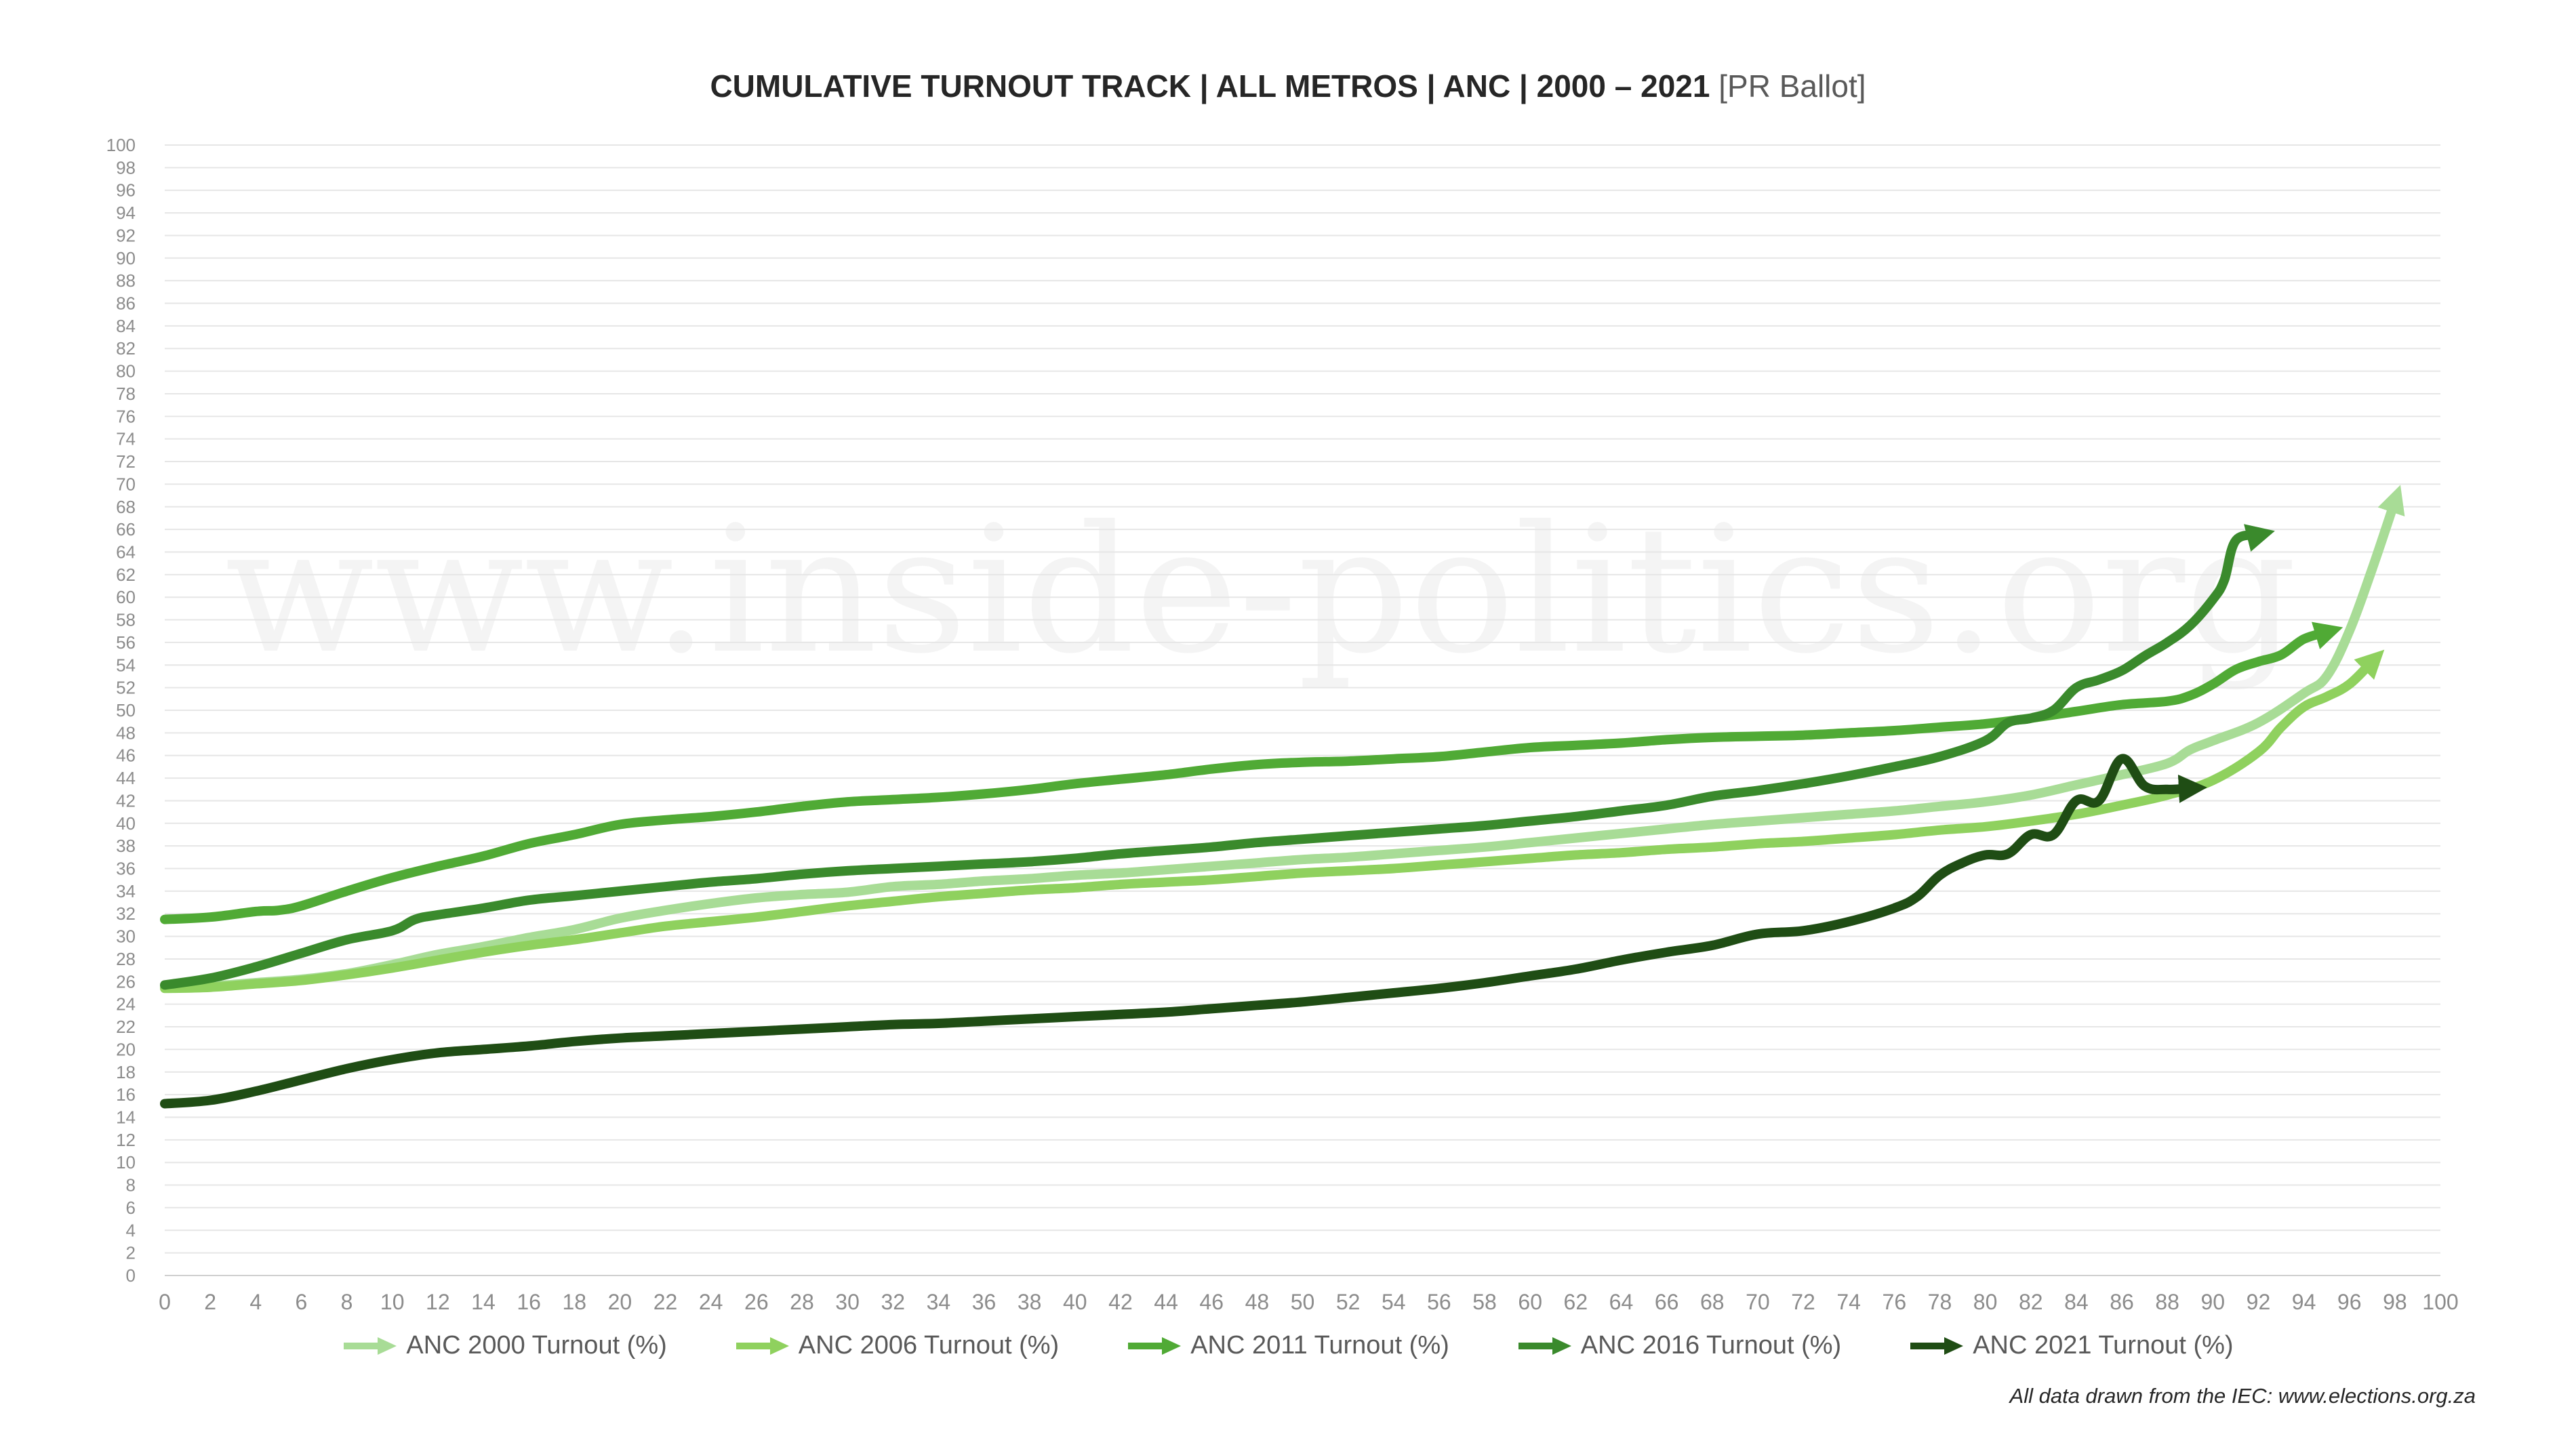  Describe the element at coordinates (126, 235) in the screenshot. I see `y-tick-label: 92` at that location.